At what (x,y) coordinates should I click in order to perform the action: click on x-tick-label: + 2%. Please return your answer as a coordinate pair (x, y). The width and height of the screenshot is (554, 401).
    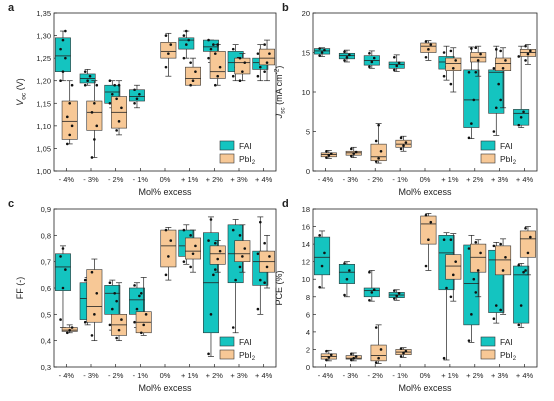
    Looking at the image, I should click on (215, 179).